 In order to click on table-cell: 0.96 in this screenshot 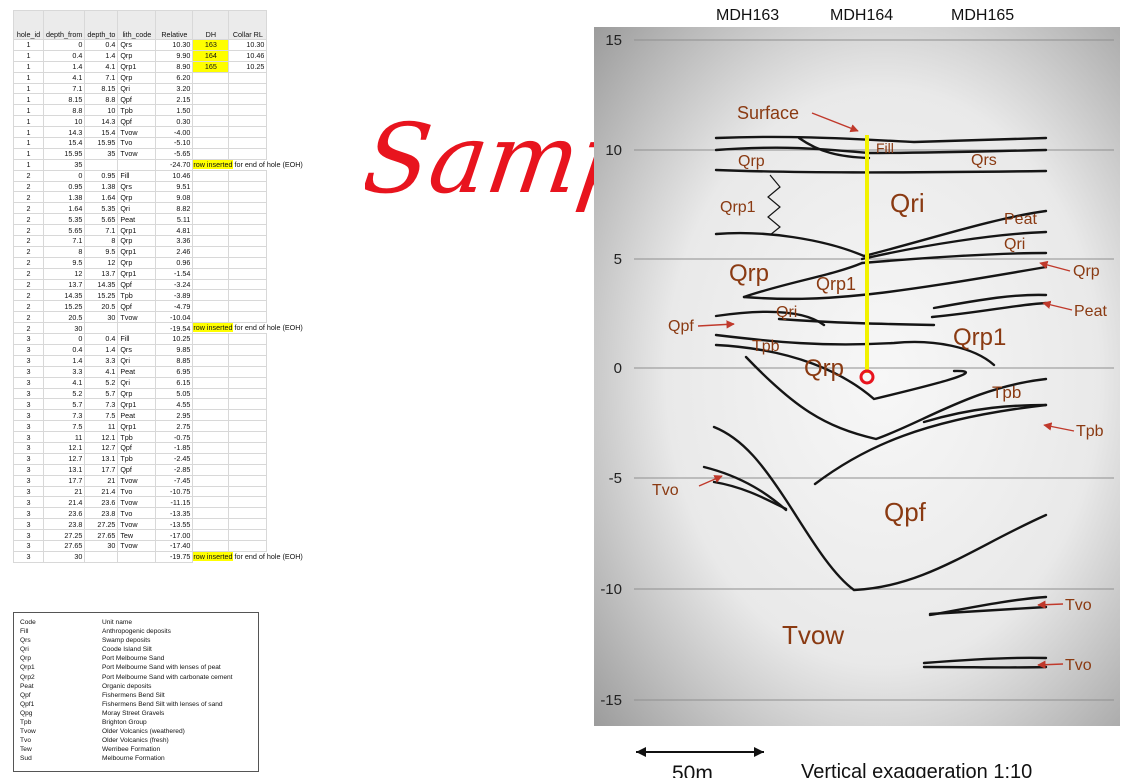, I will do `click(174, 262)`.